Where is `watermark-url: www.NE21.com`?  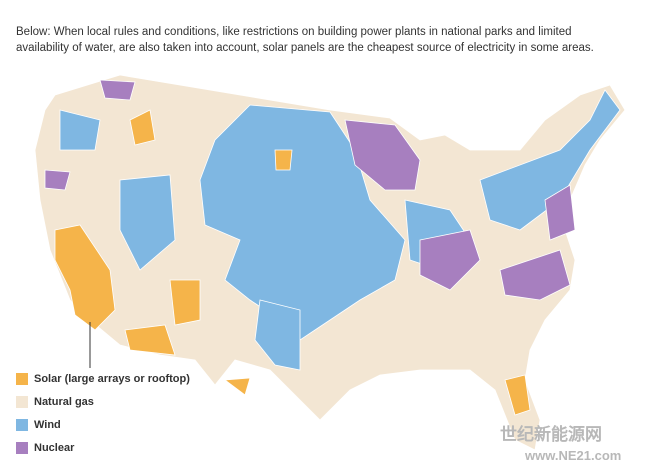
watermark-url: www.NE21.com is located at coordinates (572, 455).